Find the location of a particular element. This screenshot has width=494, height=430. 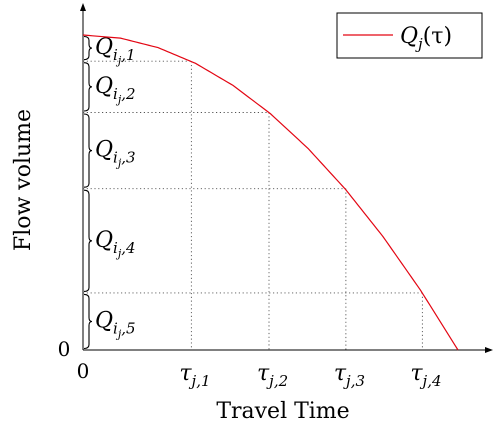

x-tick-label-4: τj,4 is located at coordinates (425, 375).